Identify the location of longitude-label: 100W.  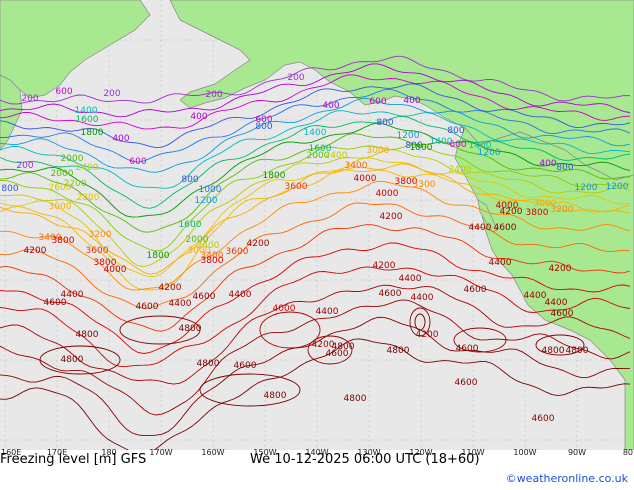
(525, 452).